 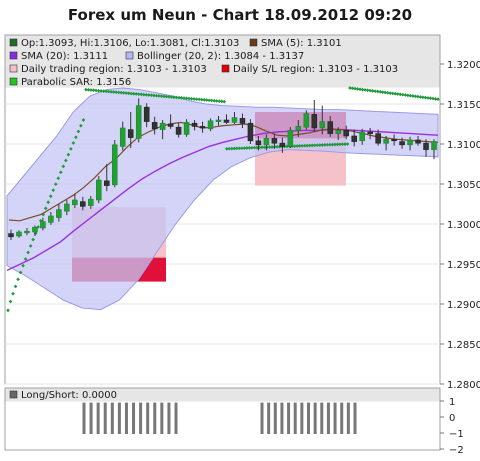 What do you see at coordinates (463, 225) in the screenshot?
I see `y-tick-label: 1.3000` at bounding box center [463, 225].